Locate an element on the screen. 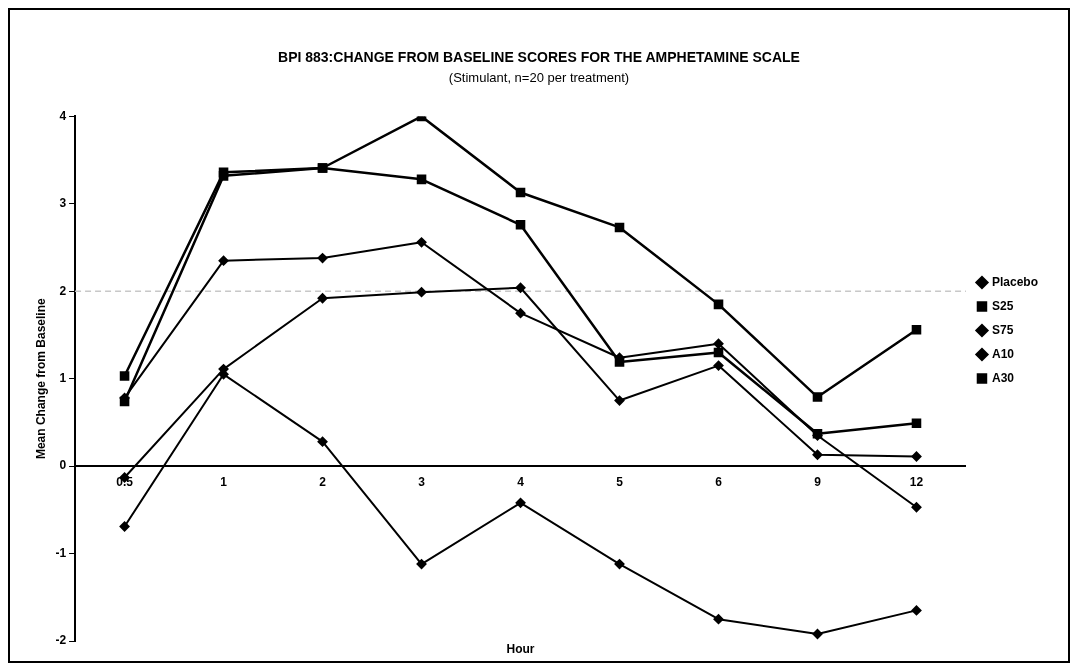  x-tick-label: 9 is located at coordinates (818, 481).